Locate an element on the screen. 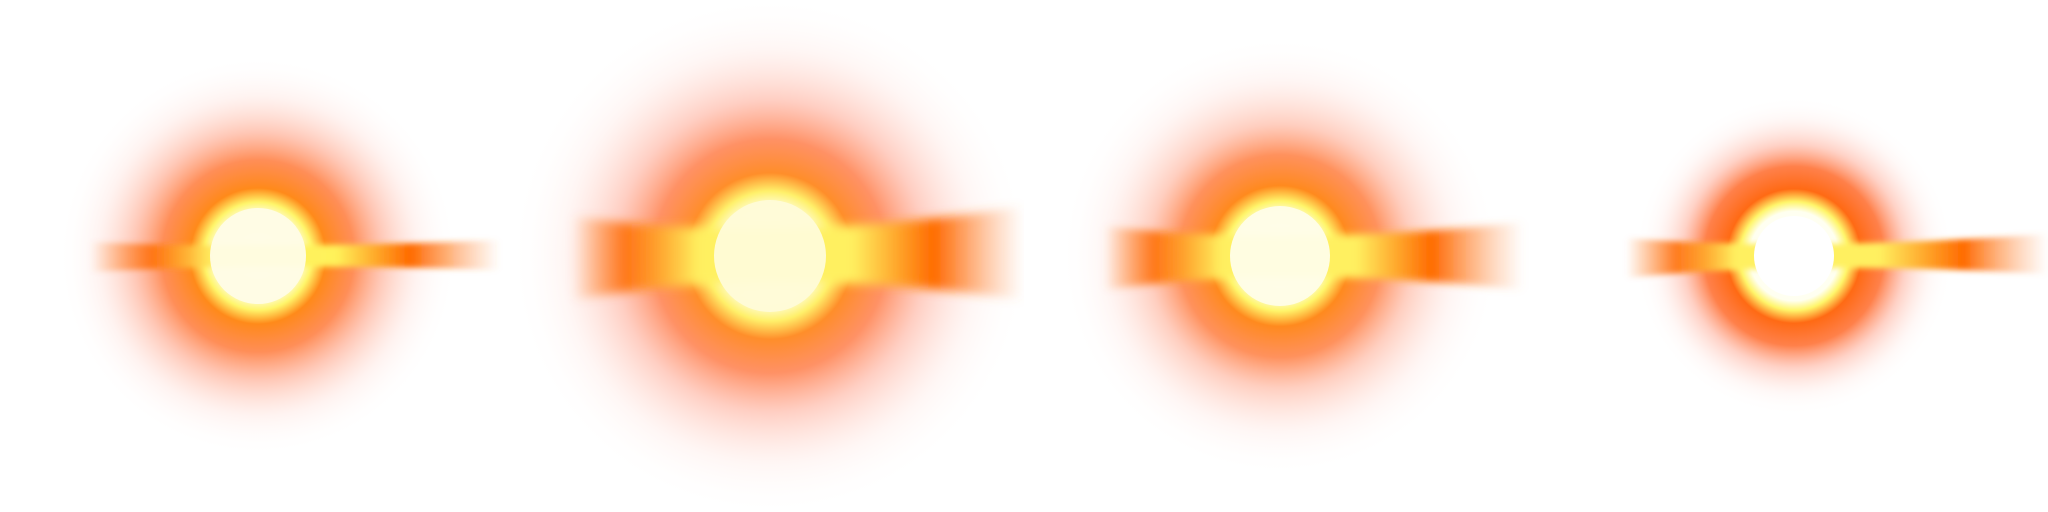  flare-4-streak is located at coordinates (1837, 256).